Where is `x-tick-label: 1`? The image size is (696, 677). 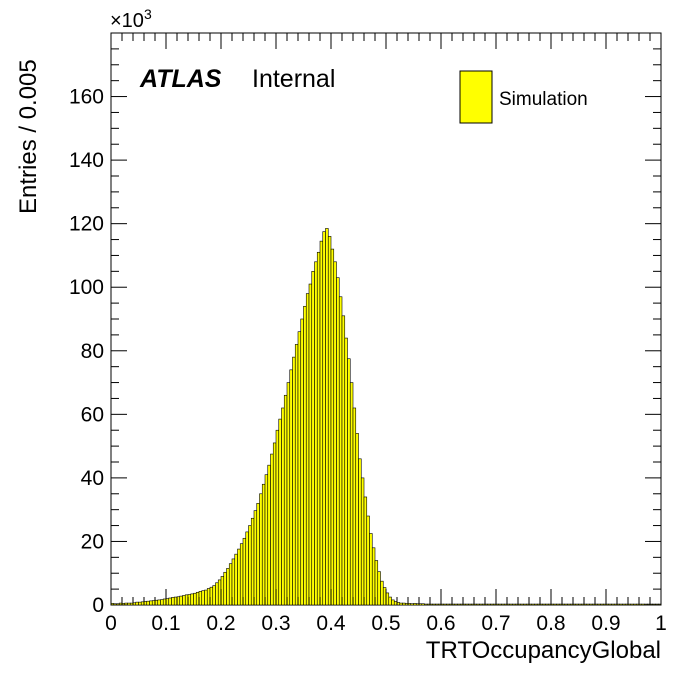
x-tick-label: 1 is located at coordinates (661, 623).